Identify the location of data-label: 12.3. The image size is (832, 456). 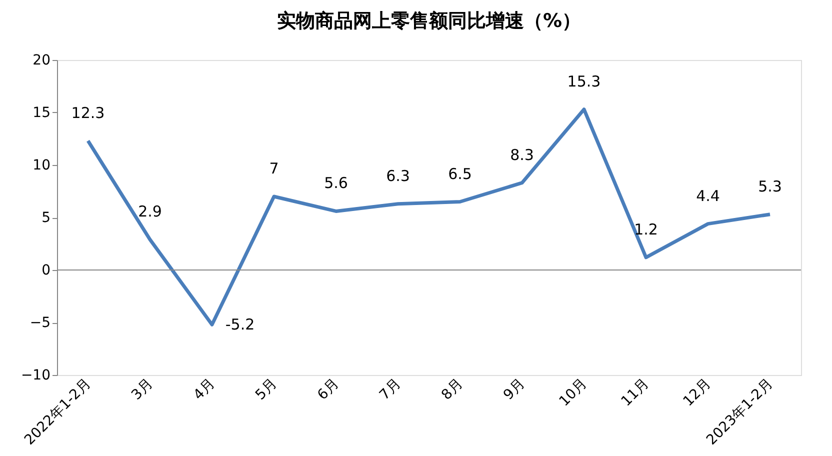
(88, 113).